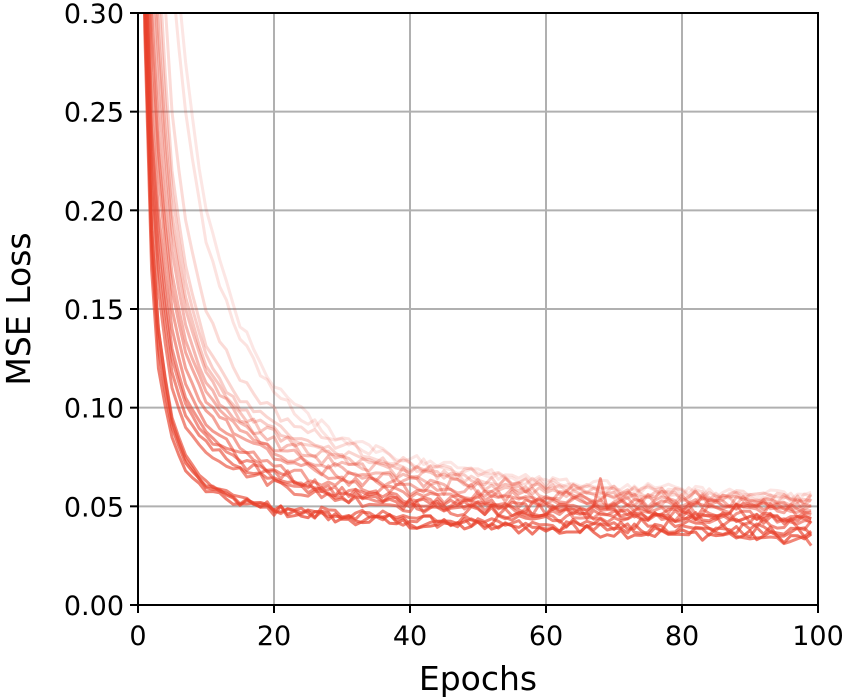  I want to click on x-tick-label: 40, so click(410, 636).